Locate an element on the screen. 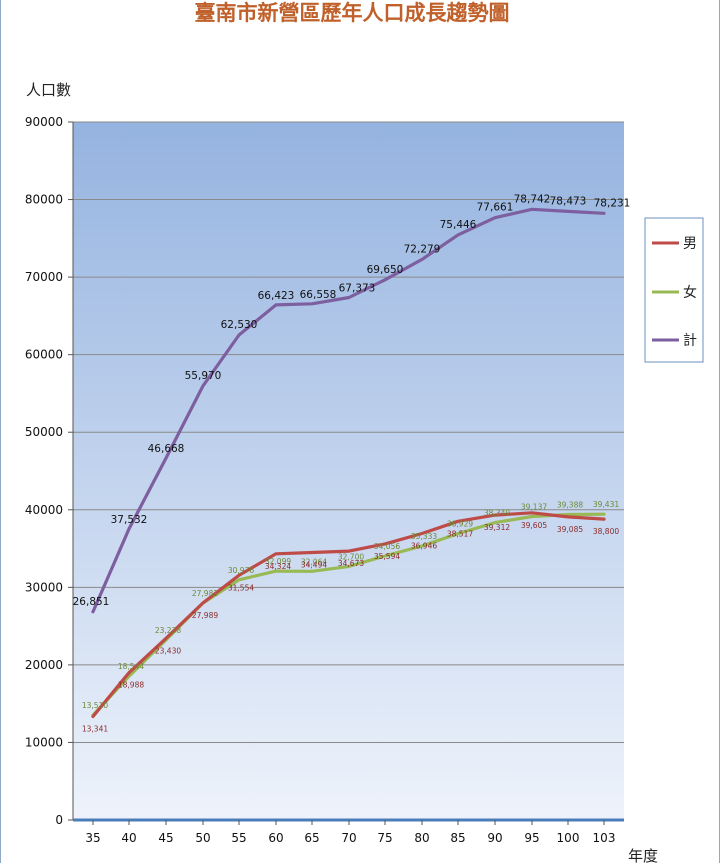 The image size is (720, 865). x-tick-label: 65 is located at coordinates (311, 838).